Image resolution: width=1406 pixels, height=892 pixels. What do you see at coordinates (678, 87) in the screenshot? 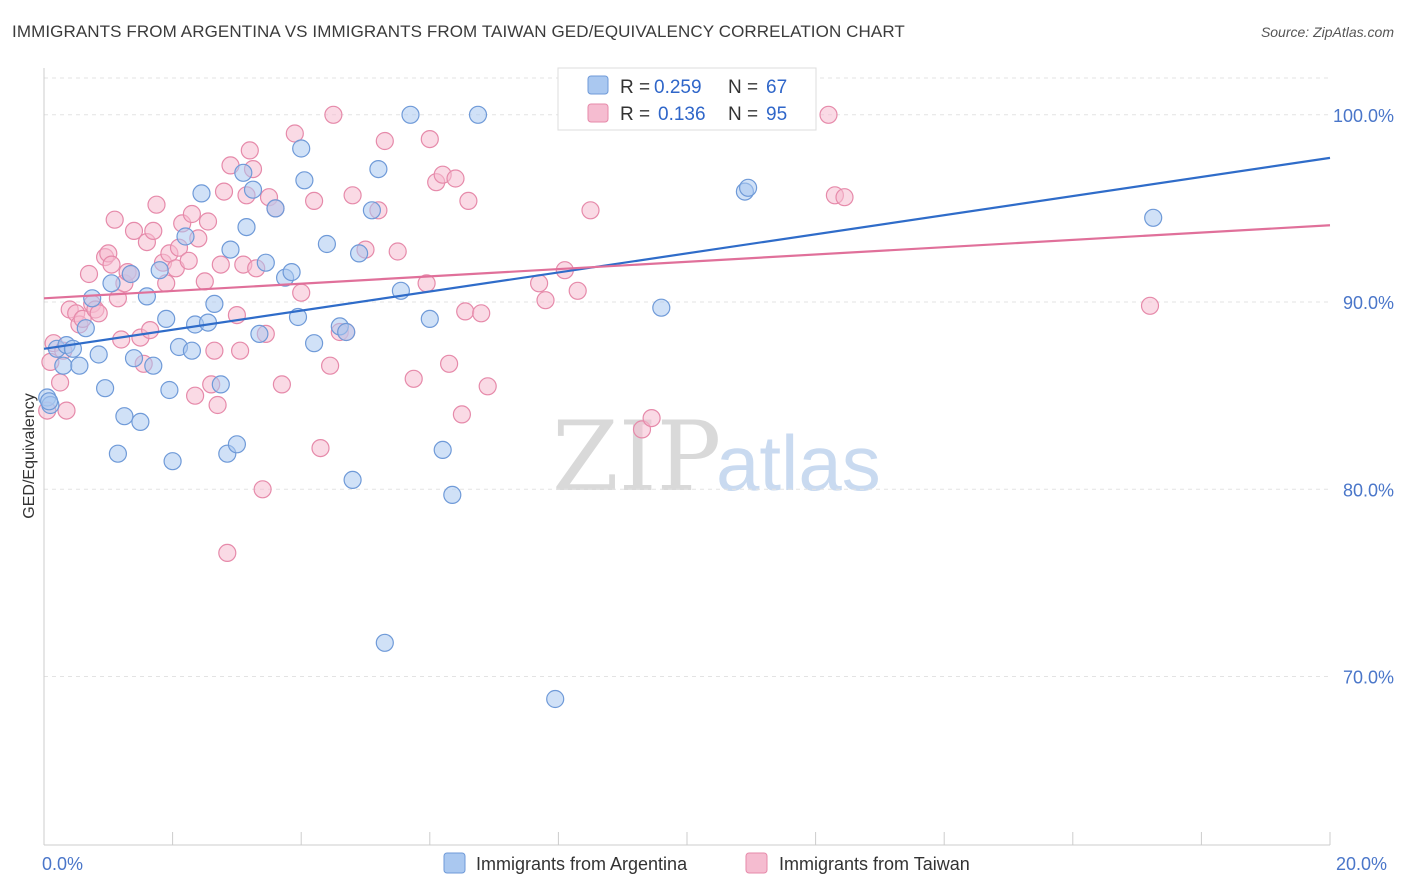
I see `legend-r-value-argentina: 0.259` at bounding box center [678, 87].